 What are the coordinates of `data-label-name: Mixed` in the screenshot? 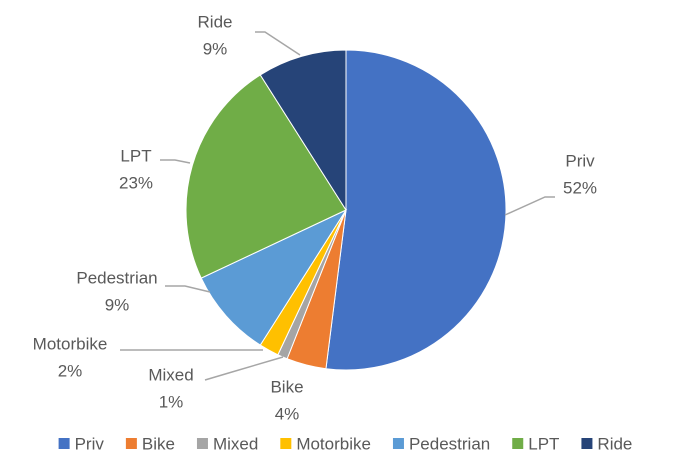 It's located at (170, 374).